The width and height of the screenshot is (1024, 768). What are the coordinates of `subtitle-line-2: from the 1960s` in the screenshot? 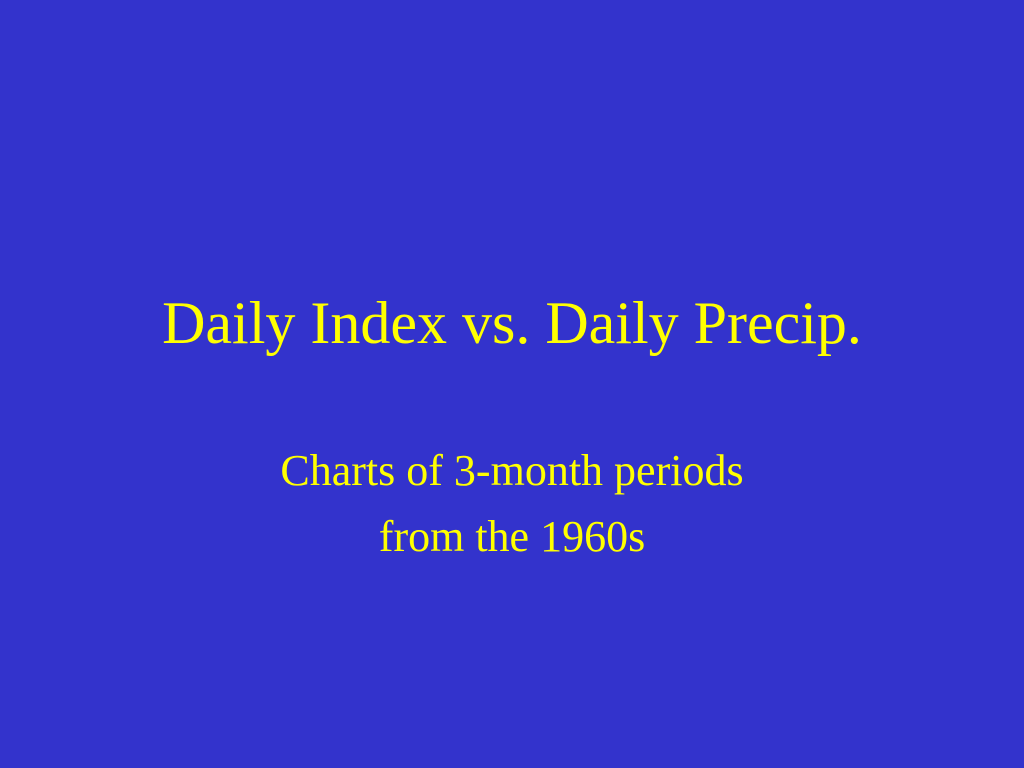 It's located at (512, 536).